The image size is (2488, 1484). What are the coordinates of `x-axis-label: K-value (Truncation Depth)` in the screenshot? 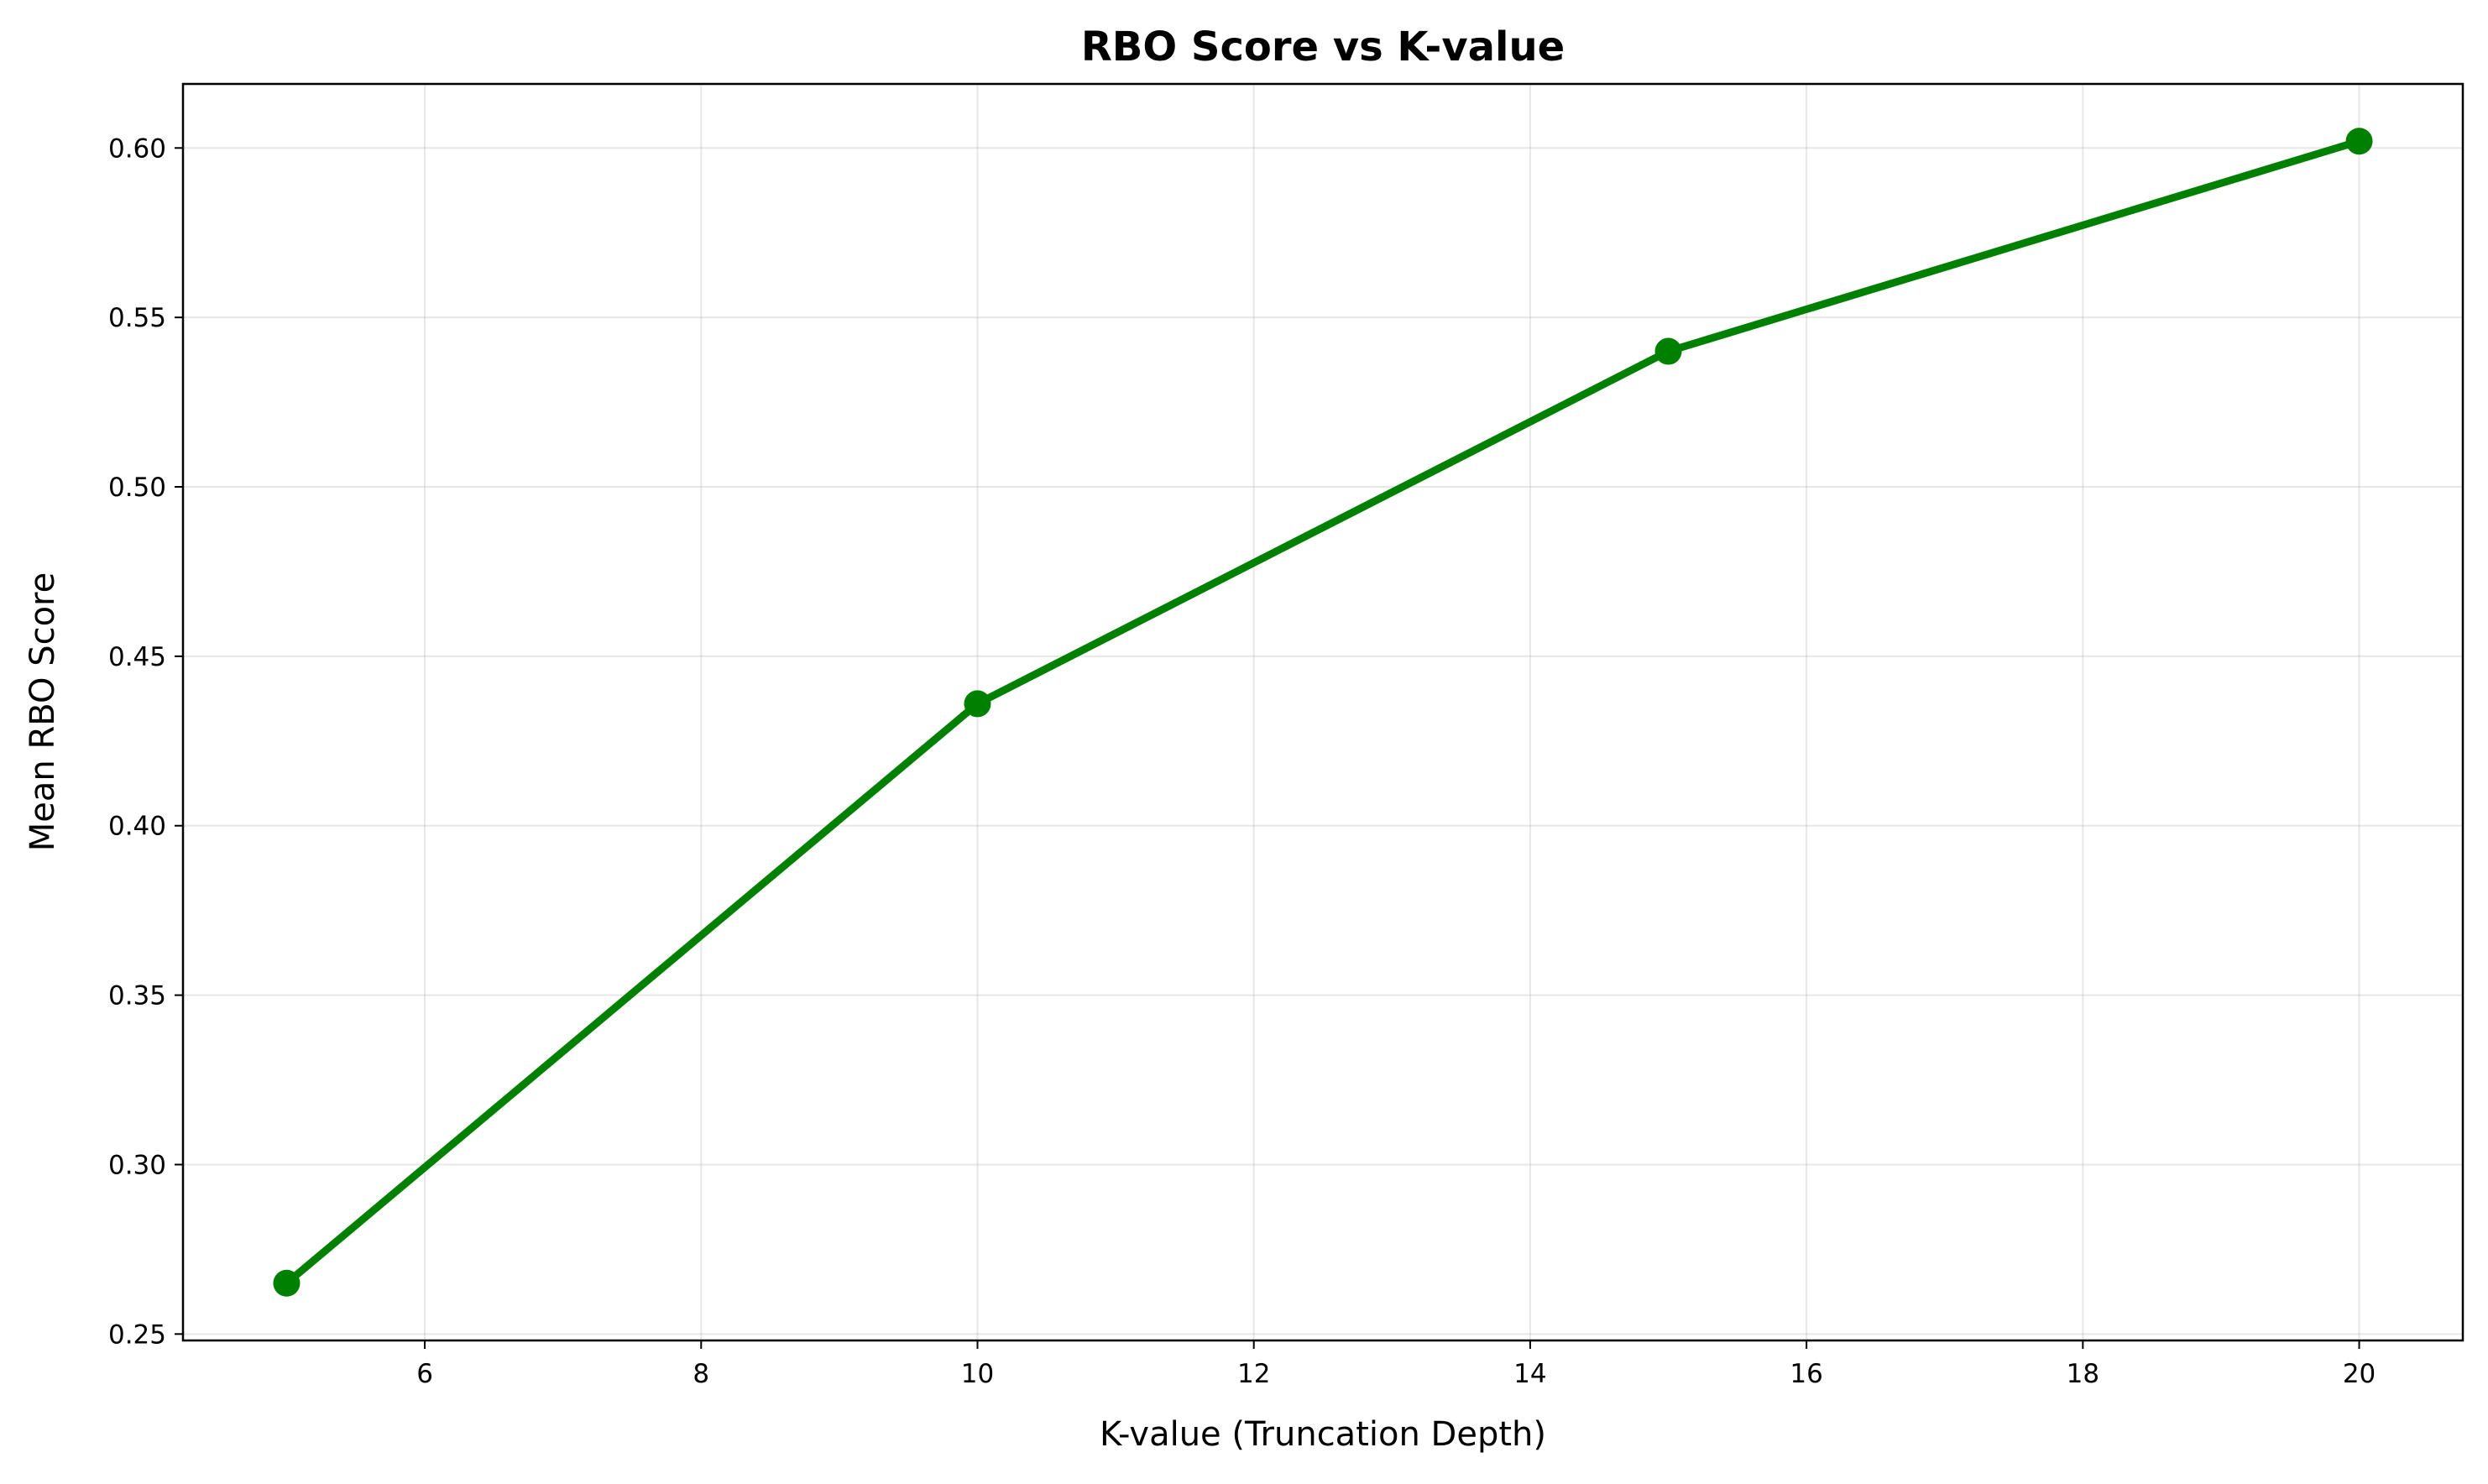 It's located at (1323, 1434).